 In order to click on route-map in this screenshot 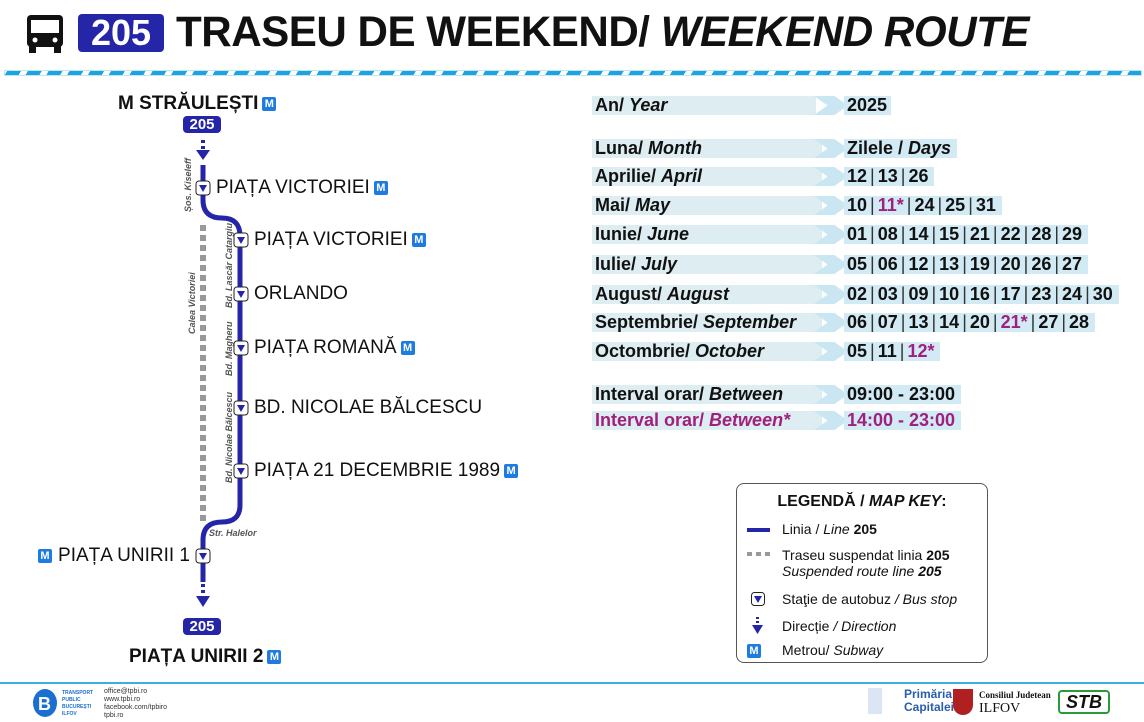, I will do `click(222, 373)`.